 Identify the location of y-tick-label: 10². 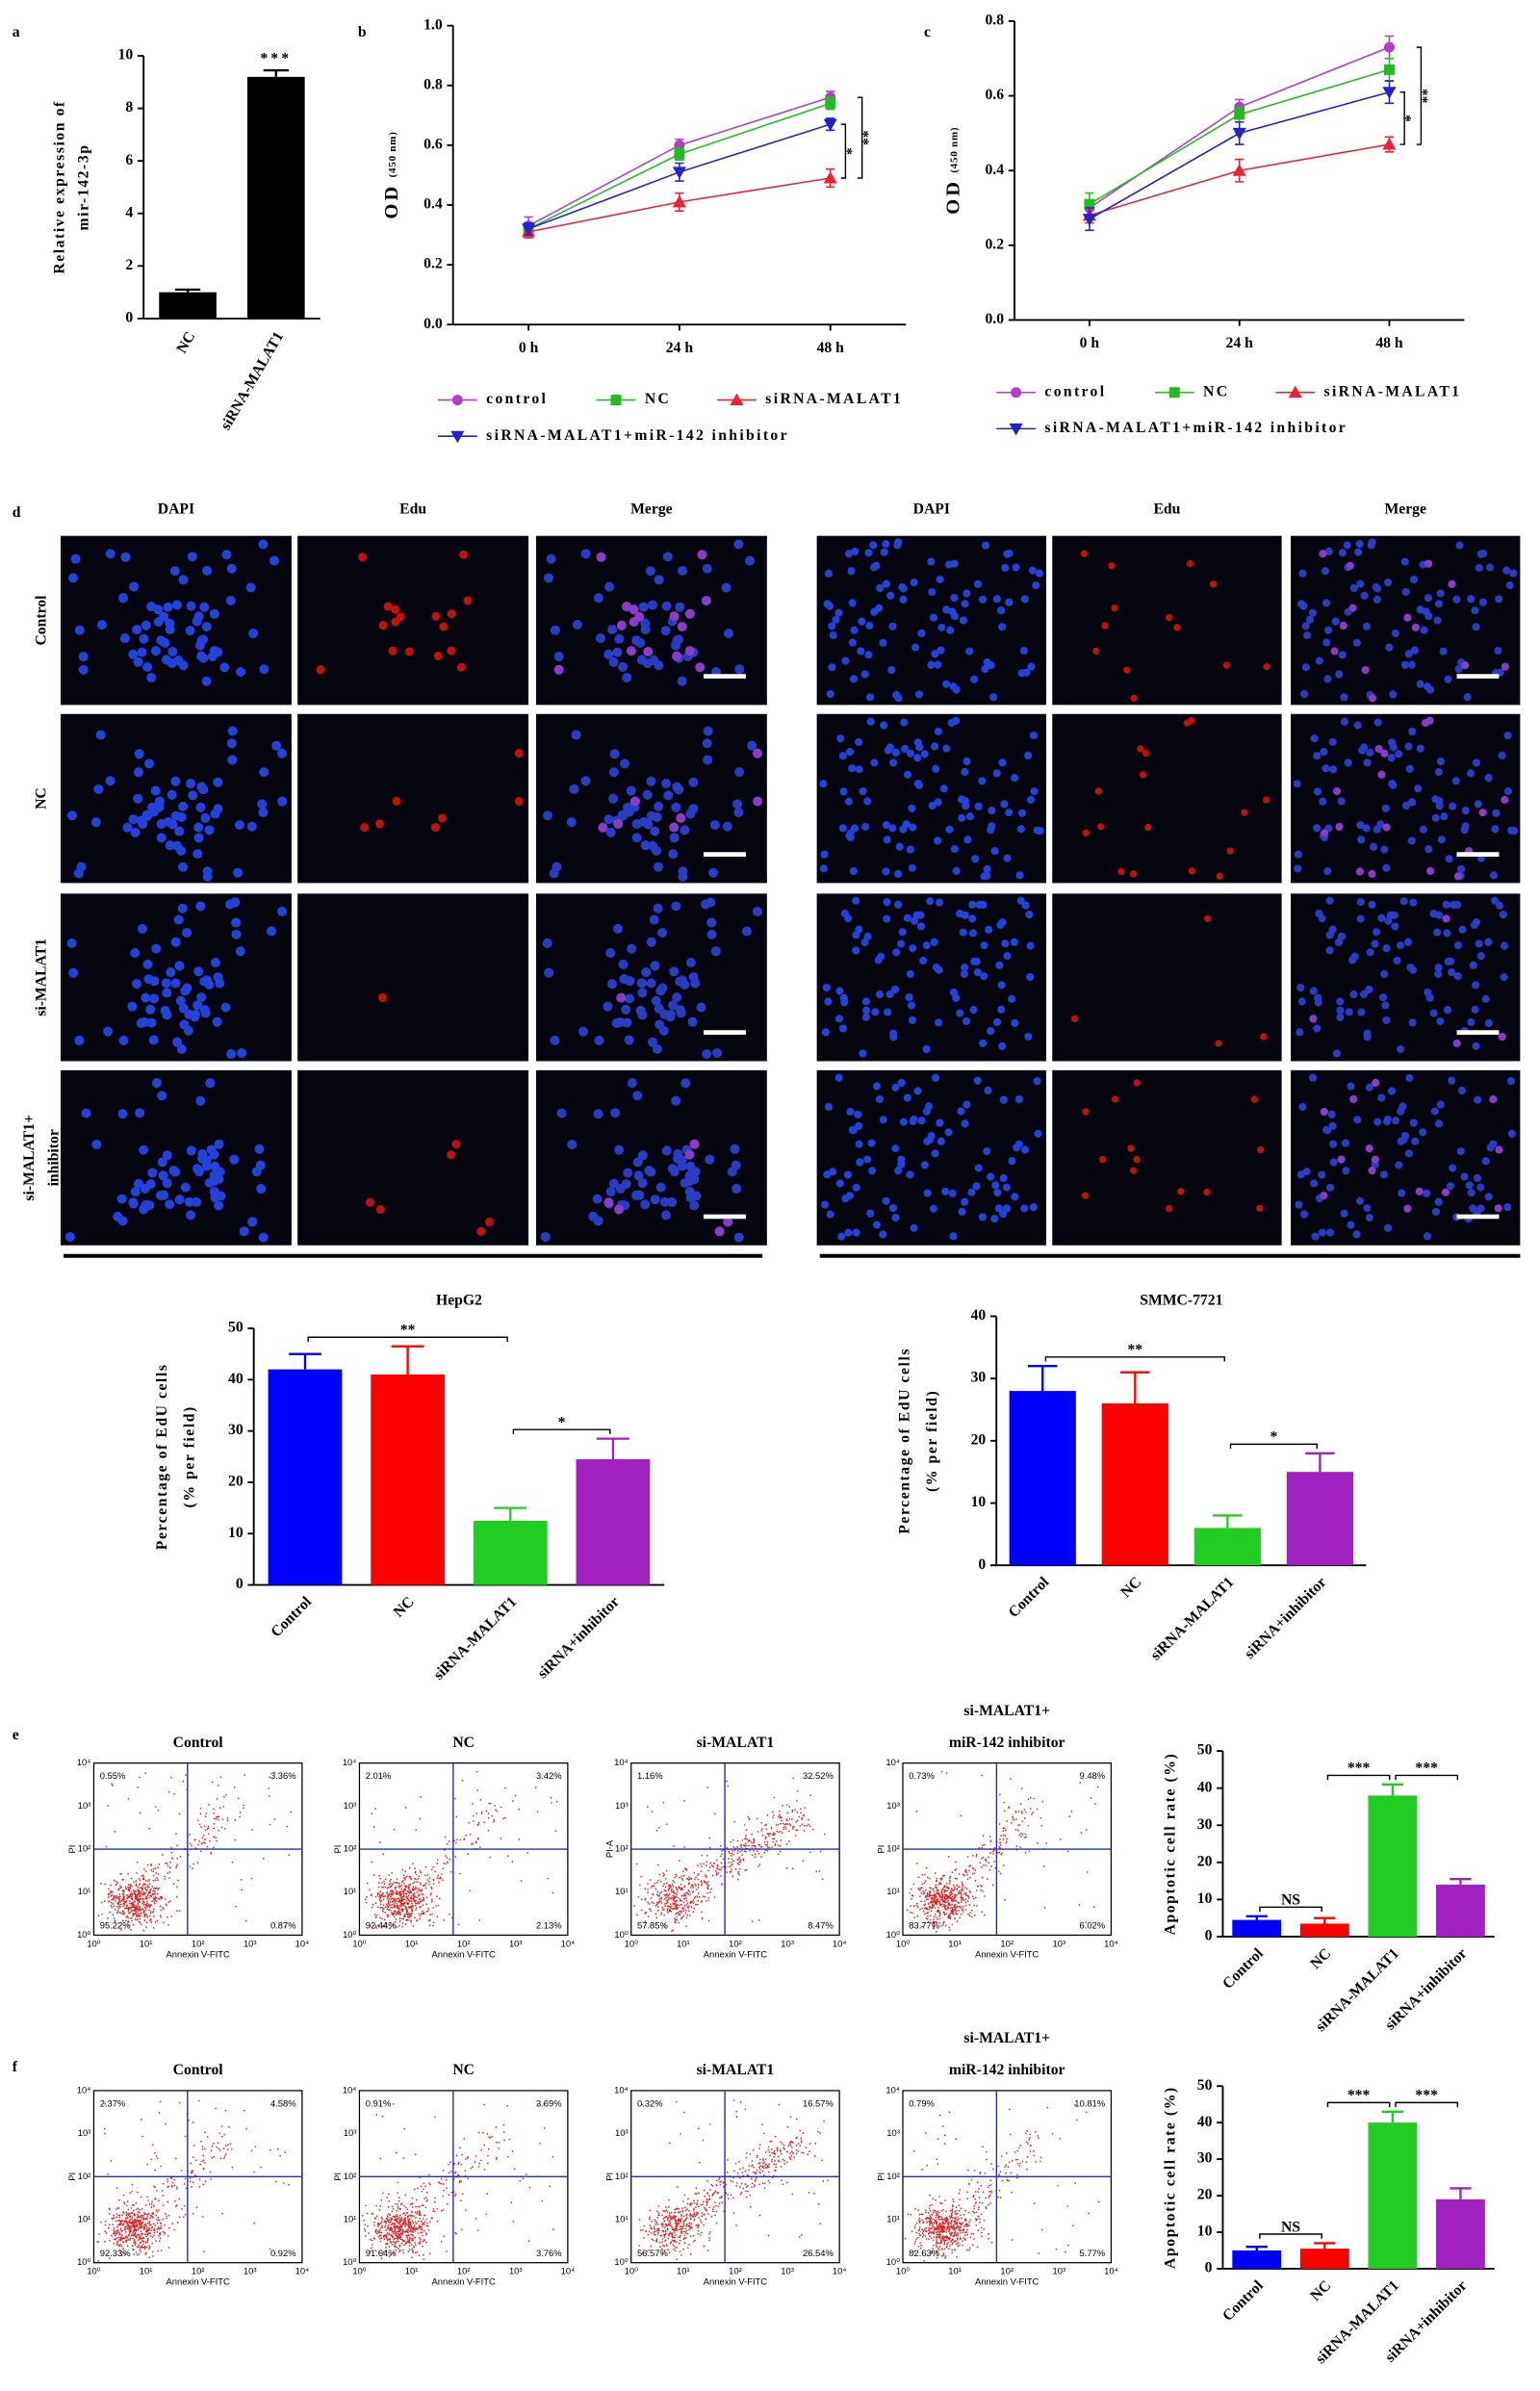
(893, 2176).